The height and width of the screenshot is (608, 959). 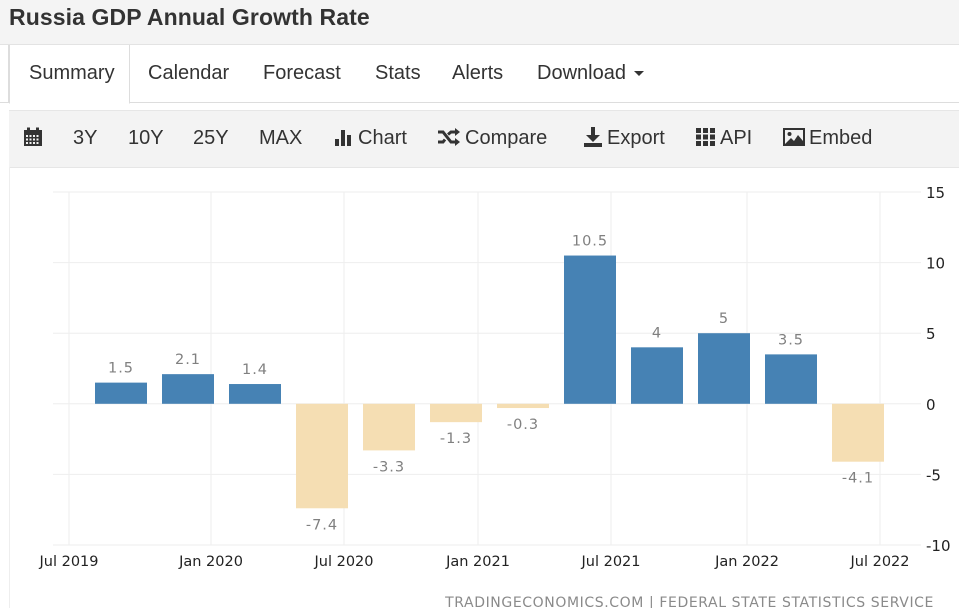 I want to click on y-axis-ticks: 15 10 5 0 -5 -10, so click(x=938, y=369).